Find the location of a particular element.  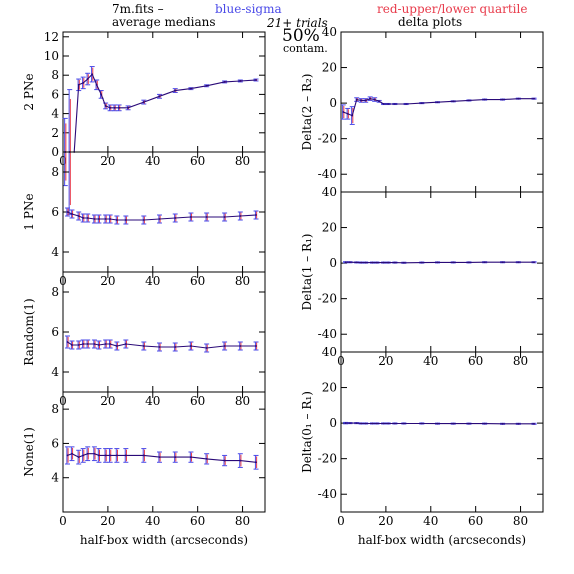

y-axis-label: 1 PNe is located at coordinates (29, 211).